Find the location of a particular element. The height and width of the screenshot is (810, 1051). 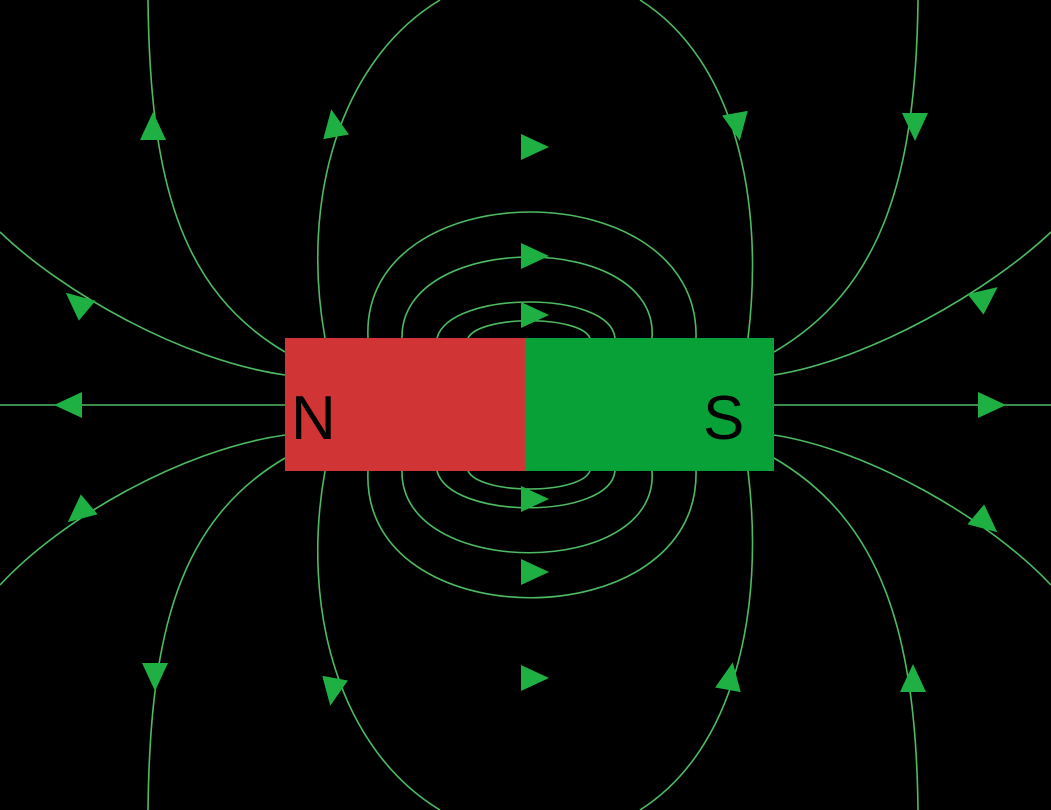

field-line-outer-top-left is located at coordinates (143, 303).